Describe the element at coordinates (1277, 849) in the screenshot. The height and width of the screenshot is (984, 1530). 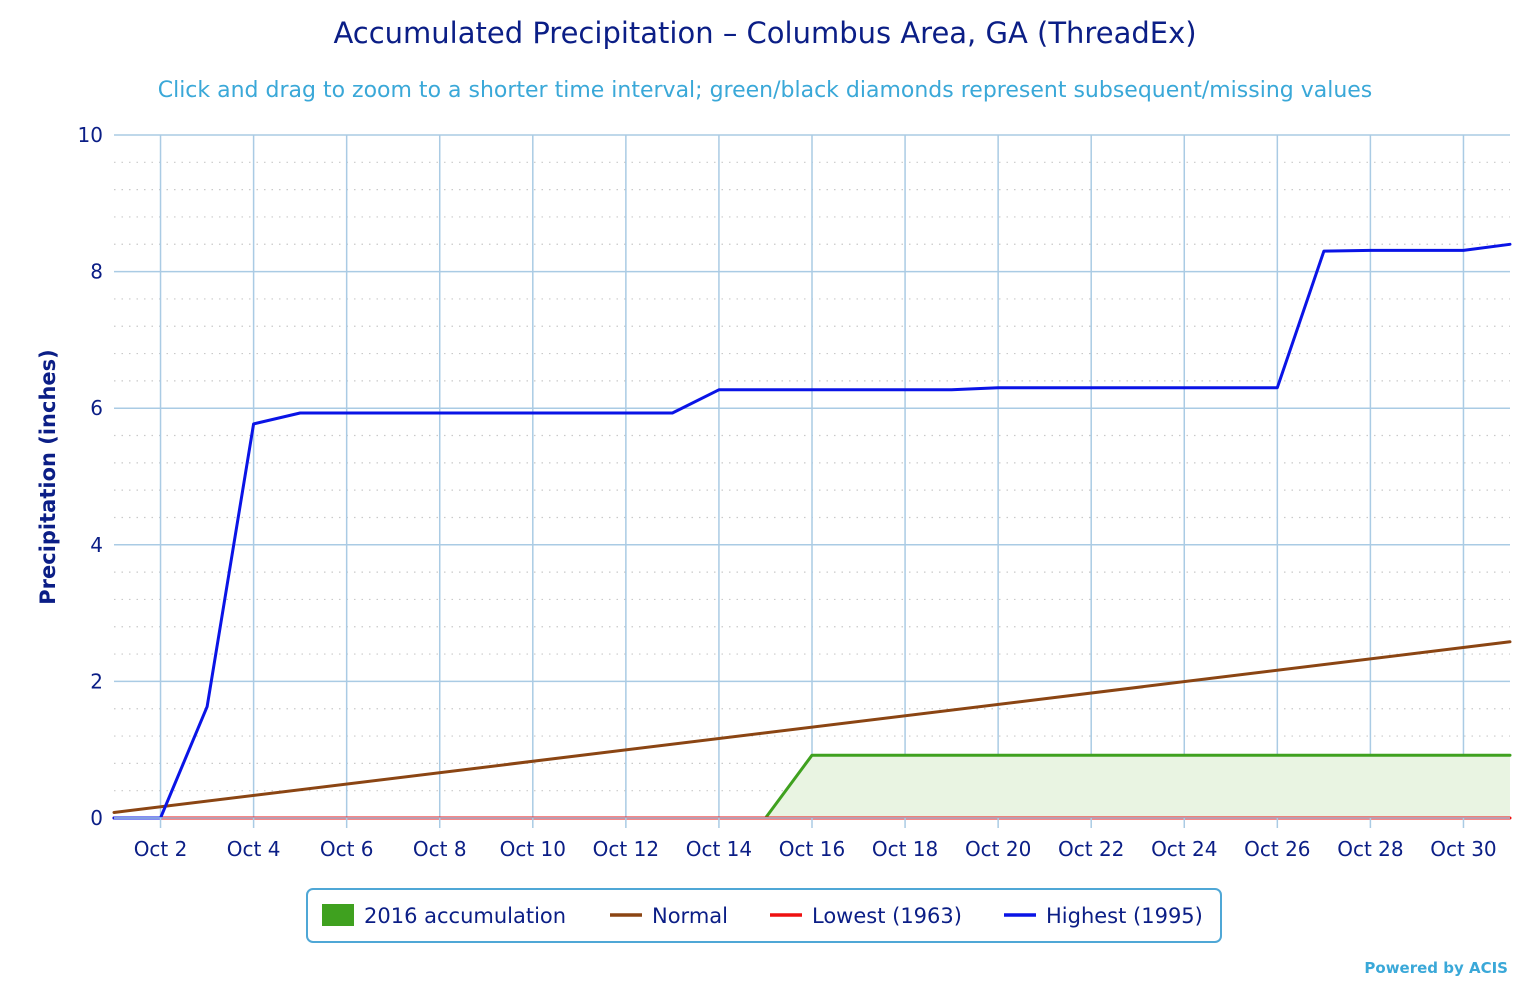
I see `x-tick-label: Oct 26` at that location.